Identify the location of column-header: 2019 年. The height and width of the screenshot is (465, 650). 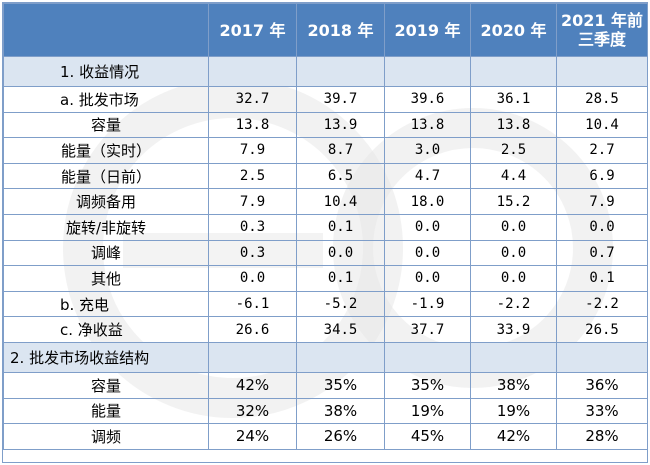
(427, 30).